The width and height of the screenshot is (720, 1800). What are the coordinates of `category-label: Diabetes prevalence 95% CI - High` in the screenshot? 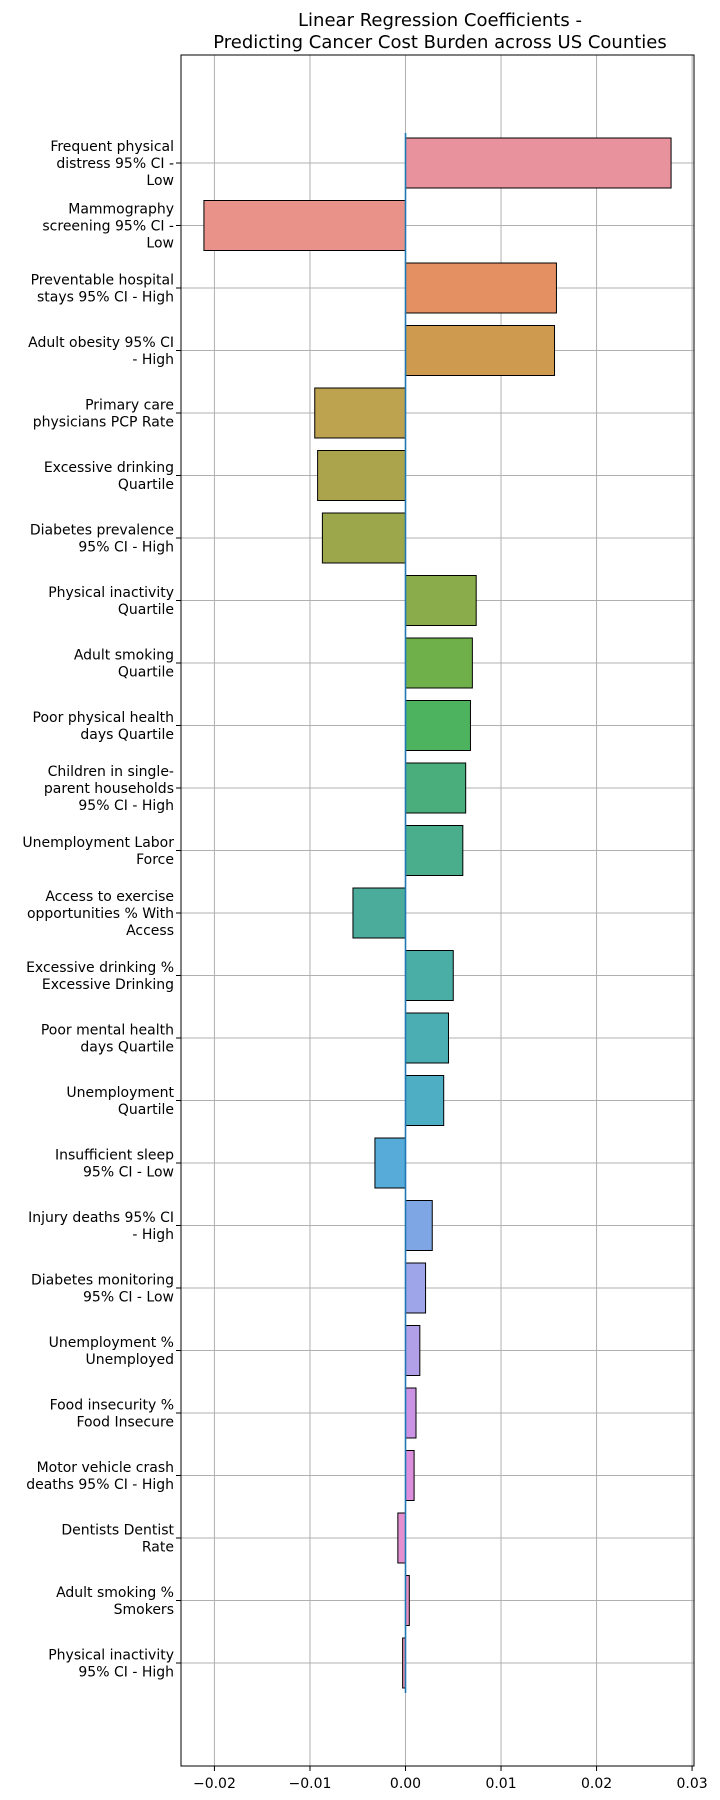 It's located at (102, 539).